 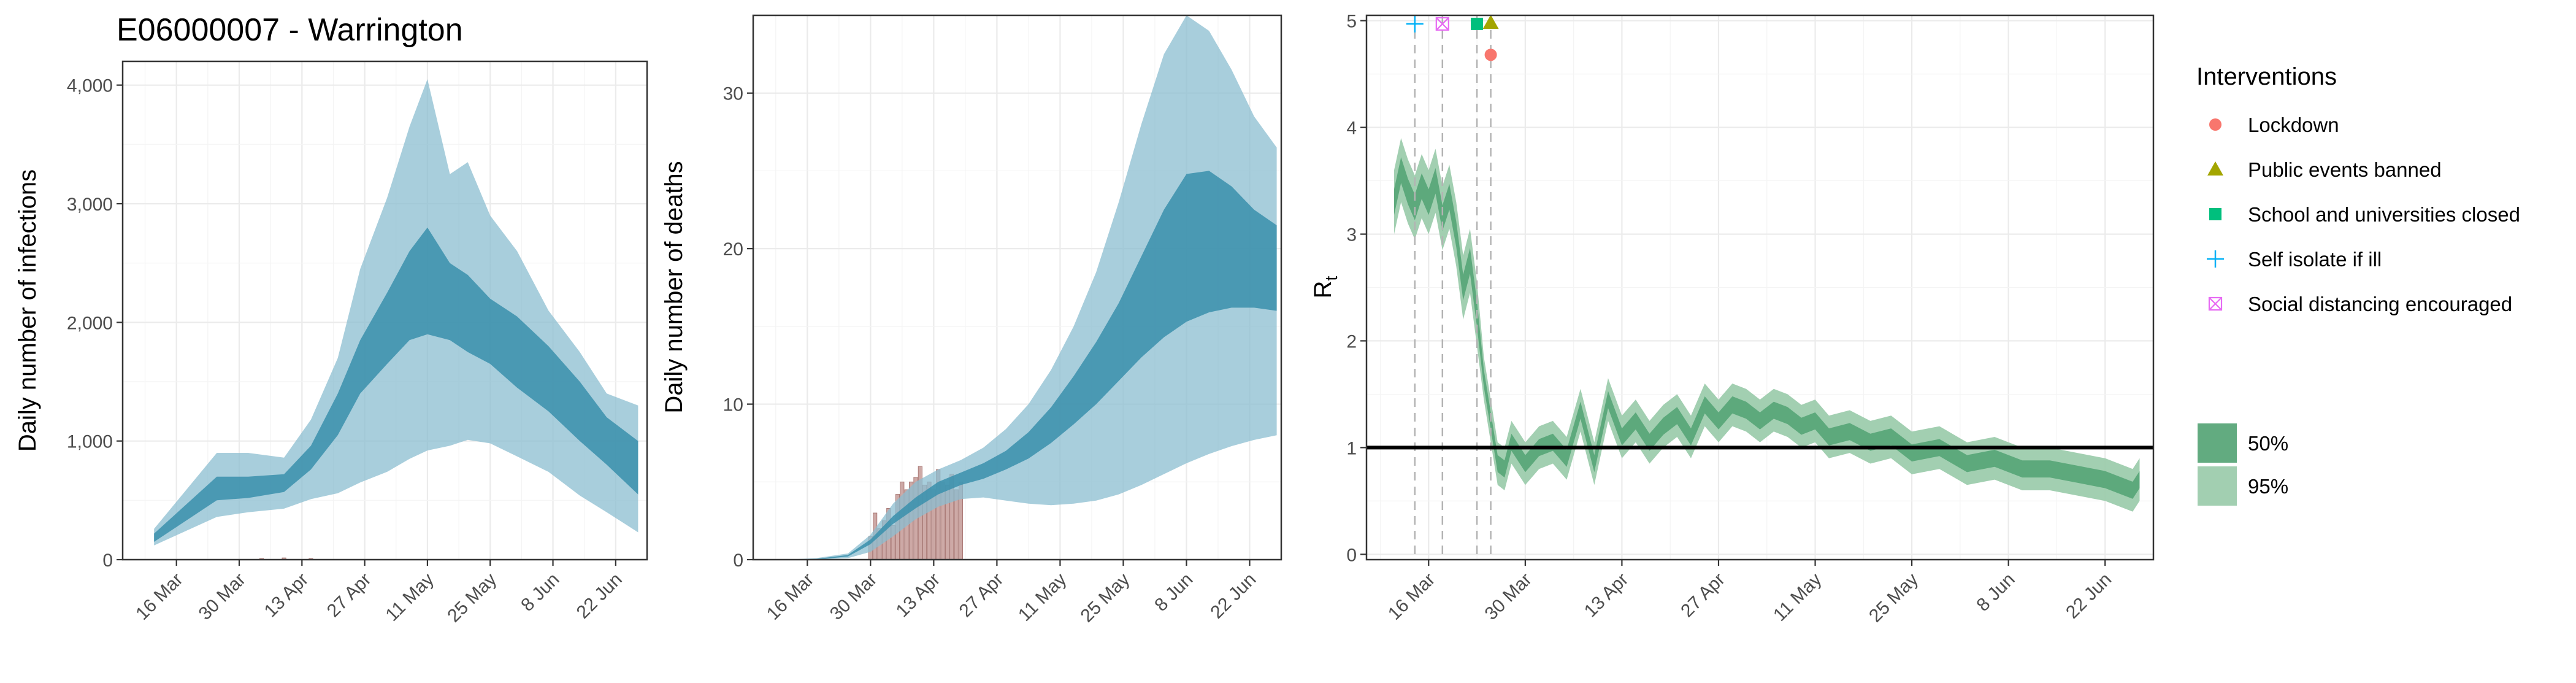 What do you see at coordinates (2268, 486) in the screenshot?
I see `ci-legend-label: 95%` at bounding box center [2268, 486].